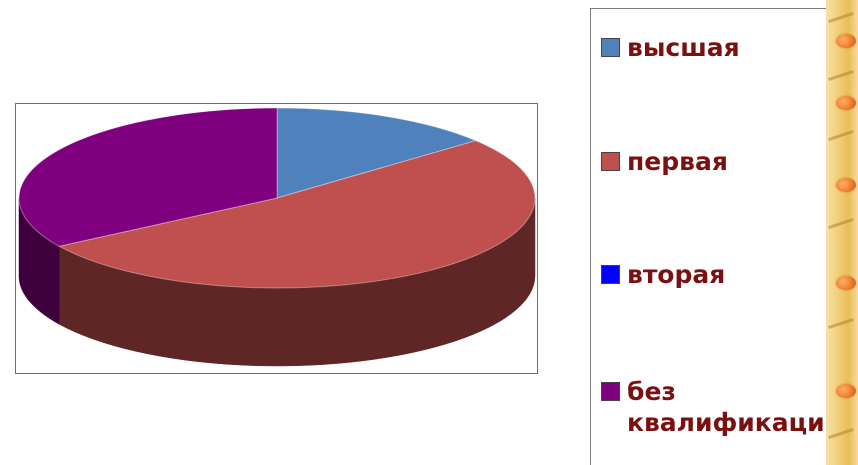 This screenshot has width=858, height=465. I want to click on legend-item-bez-kvalifikatsii: без квалификации, so click(722, 407).